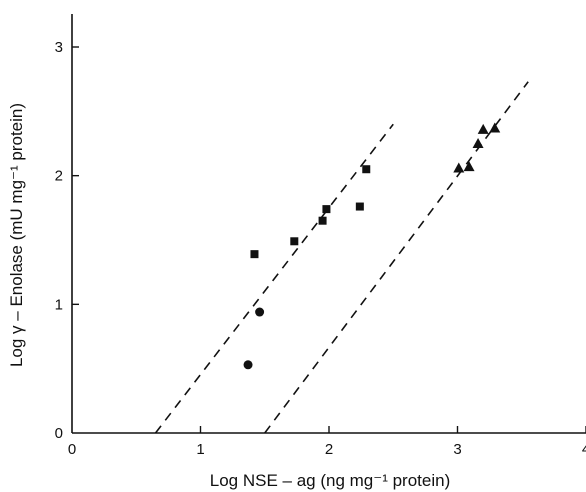  I want to click on x-axis-label: Log NSE – ag (ng mg⁻¹ protein), so click(330, 480).